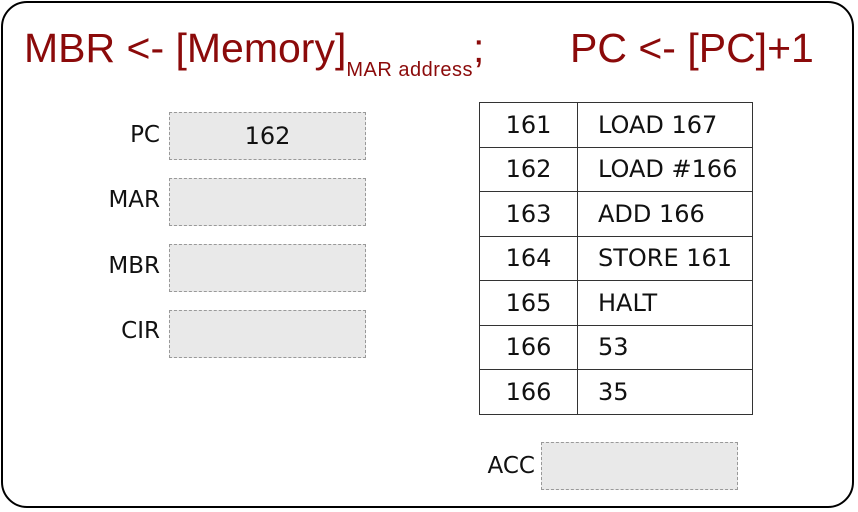 This screenshot has height=512, width=858. I want to click on memory-row: 166 53, so click(616, 347).